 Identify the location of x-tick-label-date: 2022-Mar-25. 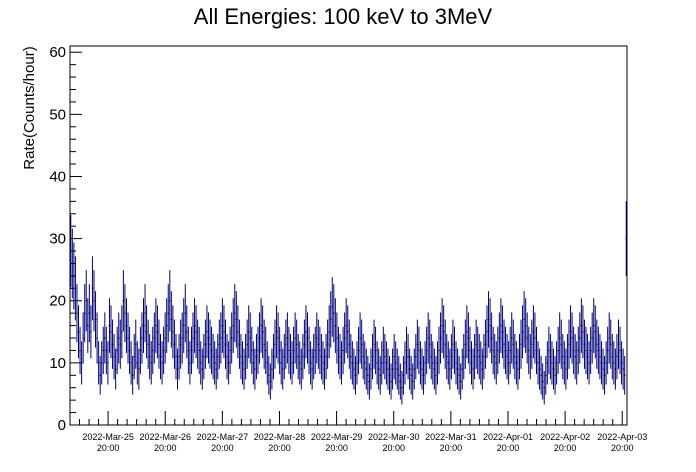
(108, 437).